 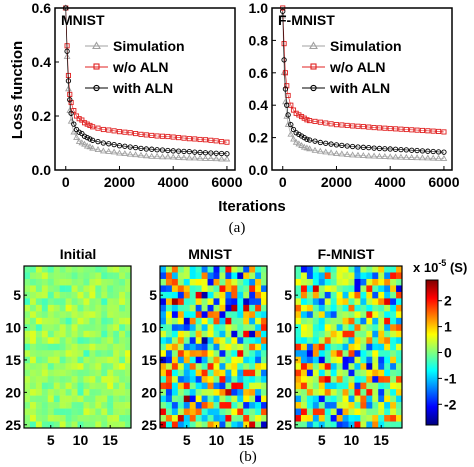 I want to click on y-tick-label: 25, so click(x=13, y=425).